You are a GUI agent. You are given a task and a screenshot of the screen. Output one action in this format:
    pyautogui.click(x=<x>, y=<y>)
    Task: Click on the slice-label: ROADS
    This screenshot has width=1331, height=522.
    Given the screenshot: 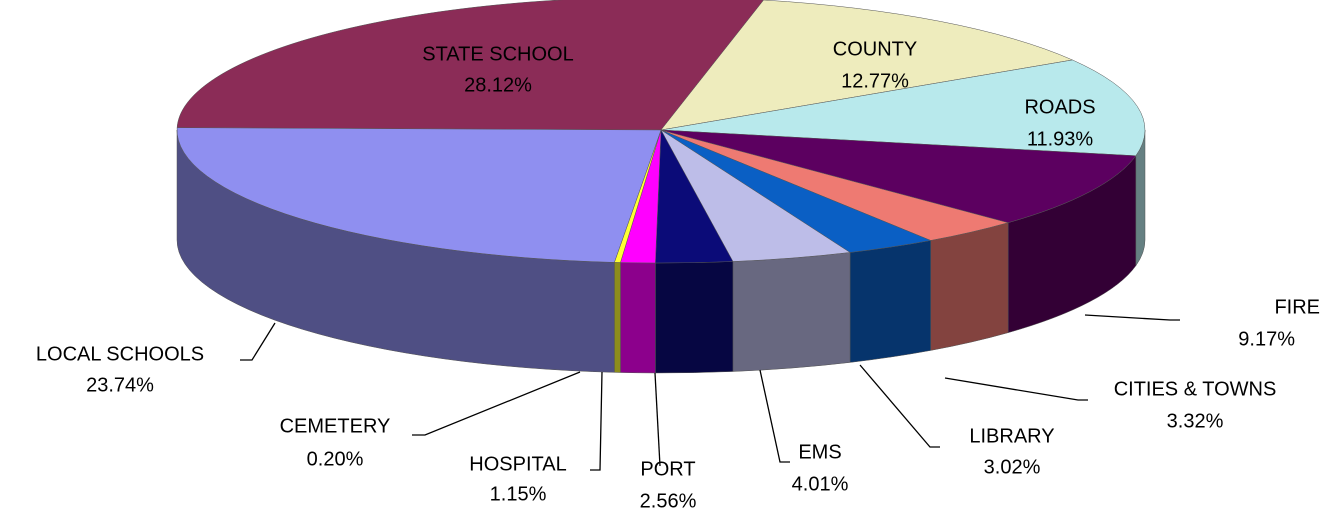 What is the action you would take?
    pyautogui.click(x=1059, y=107)
    